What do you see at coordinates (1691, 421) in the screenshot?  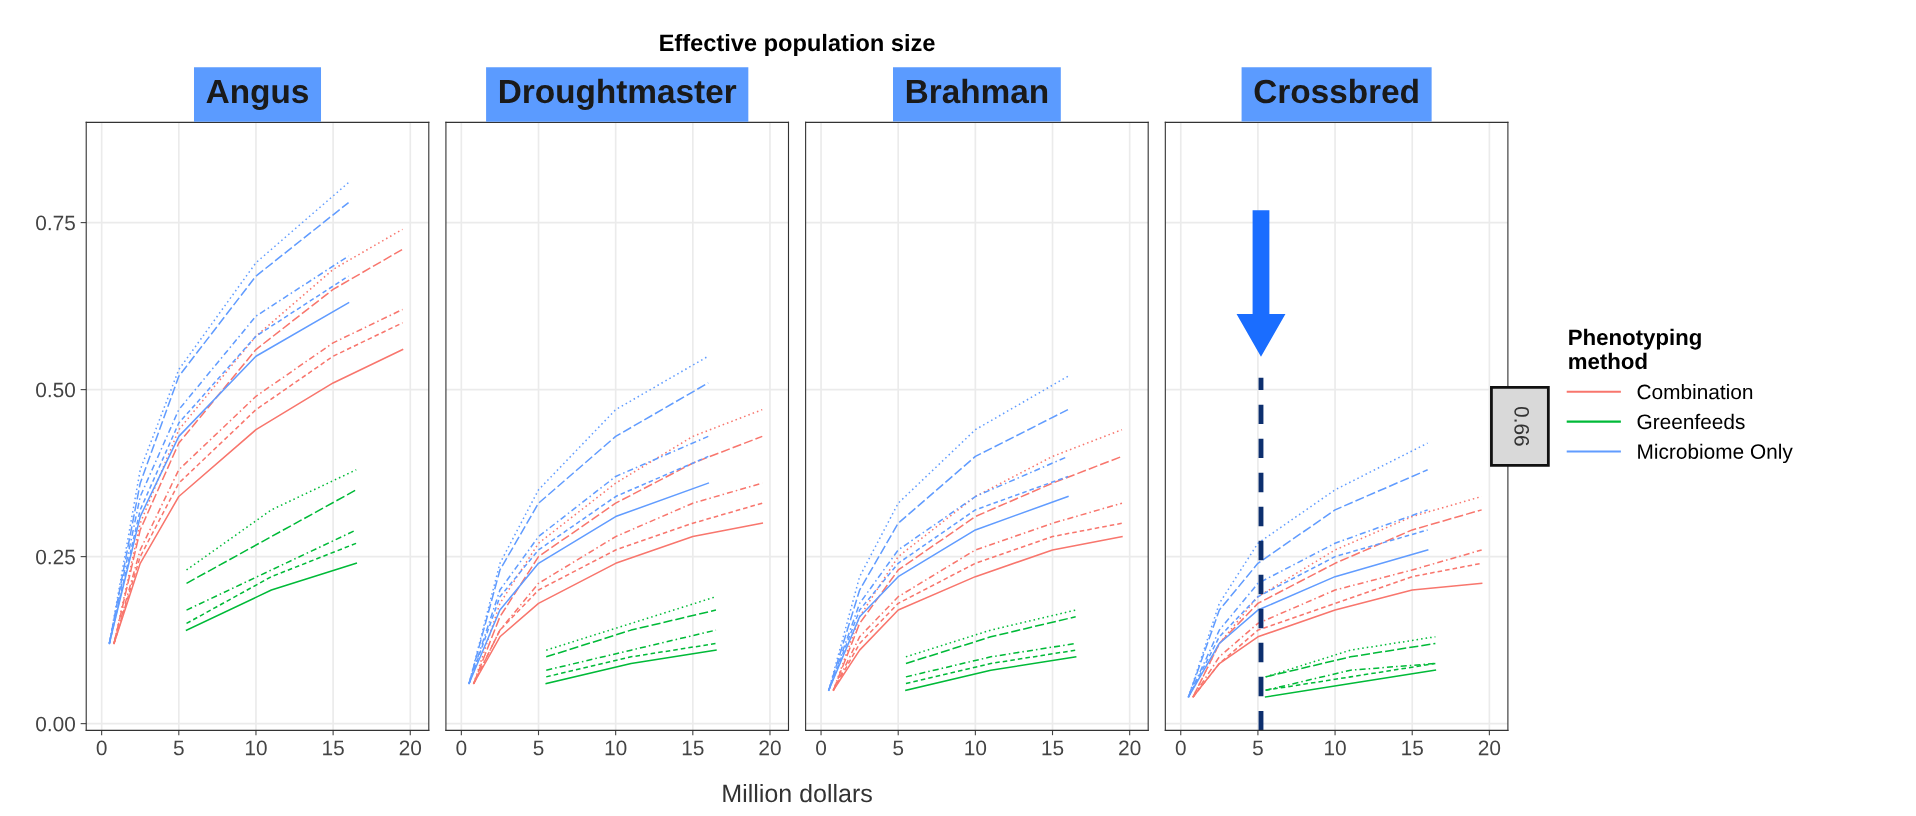 I see `legend-label: Greenfeeds` at bounding box center [1691, 421].